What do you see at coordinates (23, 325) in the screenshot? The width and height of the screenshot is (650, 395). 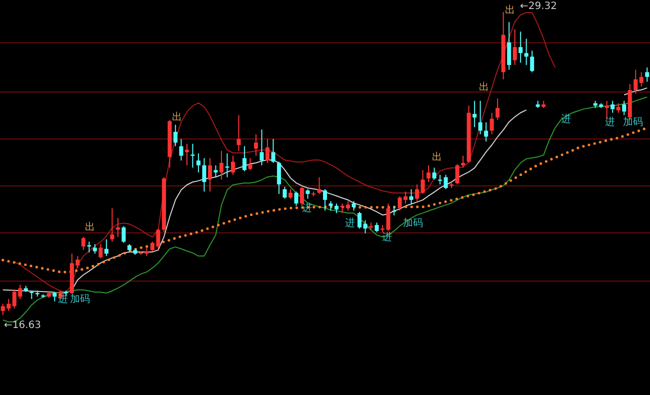 I see `text: ←16.63` at bounding box center [23, 325].